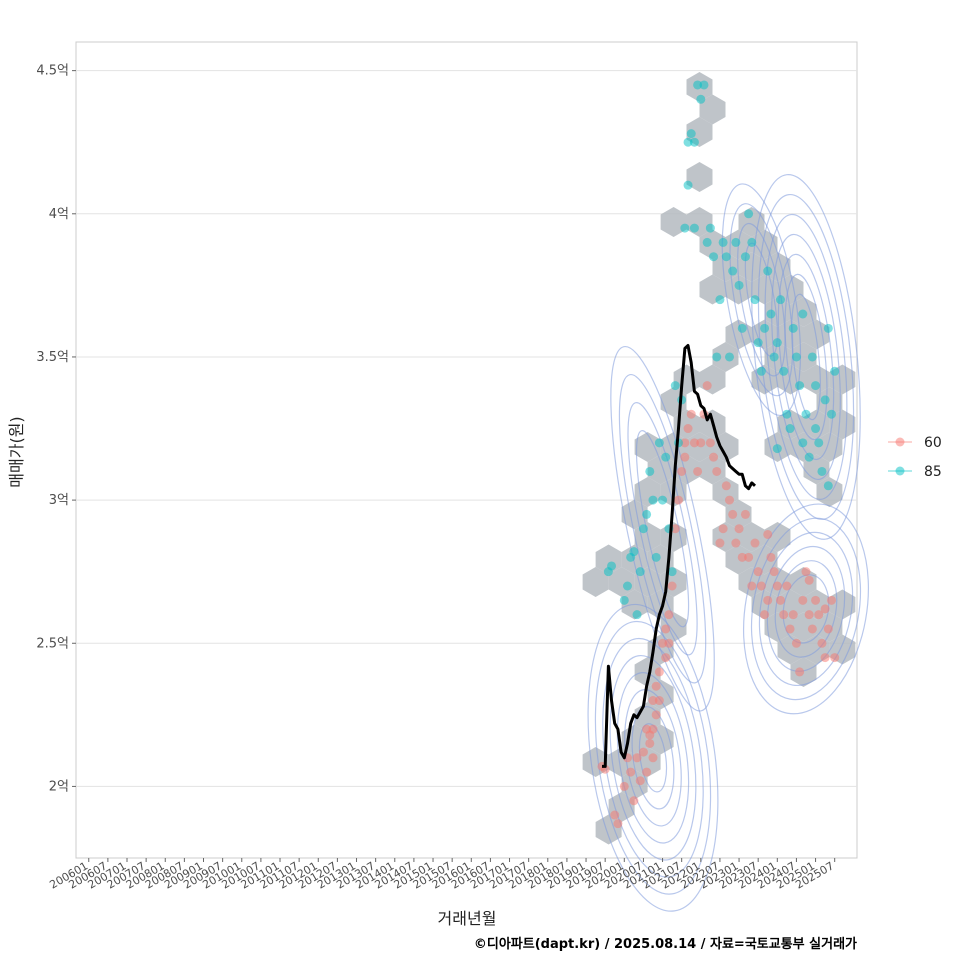 The width and height of the screenshot is (960, 960). Describe the element at coordinates (52, 357) in the screenshot. I see `y-tick-label: 3.5억` at that location.